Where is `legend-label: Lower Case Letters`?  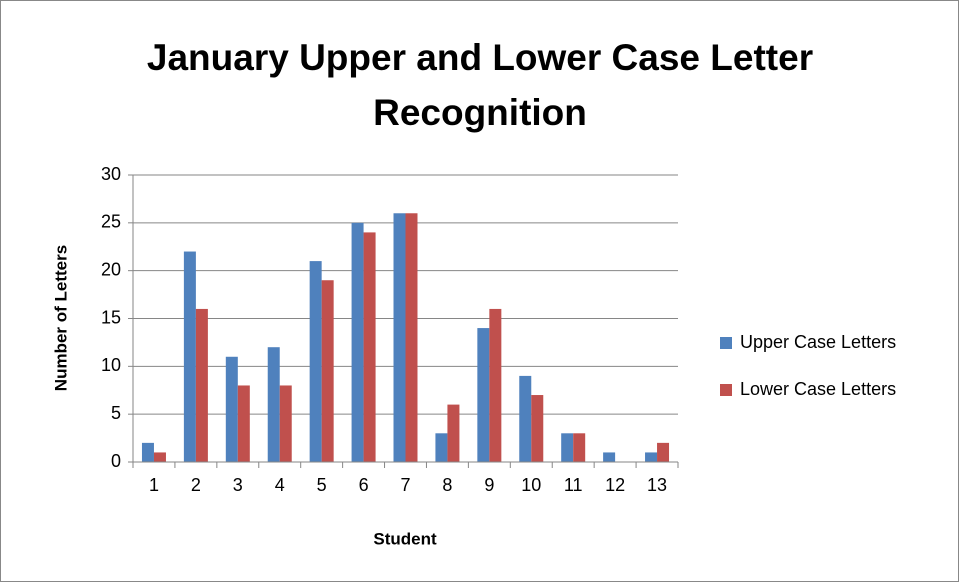
legend-label: Lower Case Letters is located at coordinates (818, 389).